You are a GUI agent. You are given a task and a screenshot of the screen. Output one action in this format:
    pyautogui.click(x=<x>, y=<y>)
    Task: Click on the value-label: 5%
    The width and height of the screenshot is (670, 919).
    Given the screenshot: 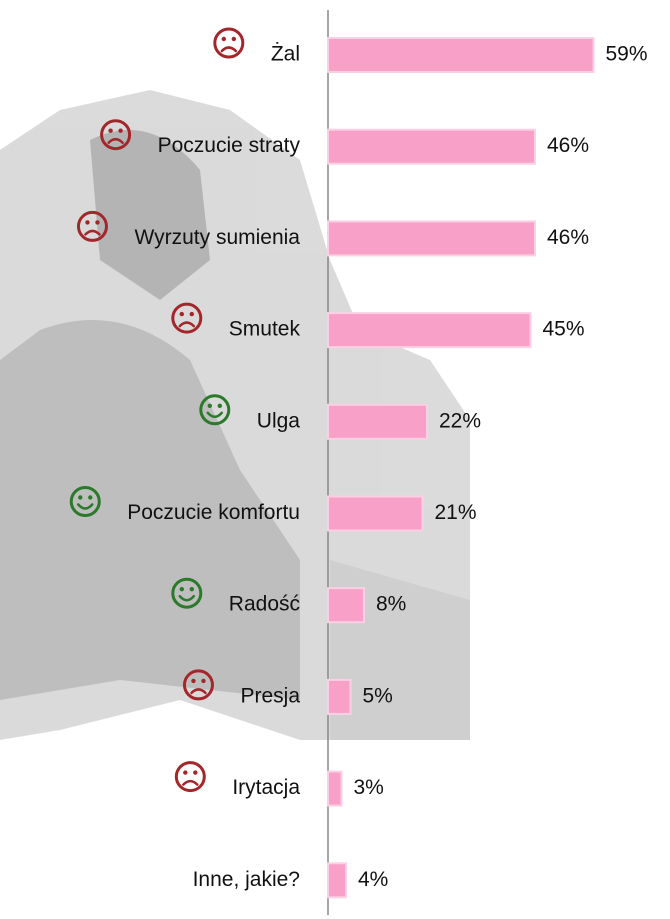 What is the action you would take?
    pyautogui.click(x=378, y=695)
    